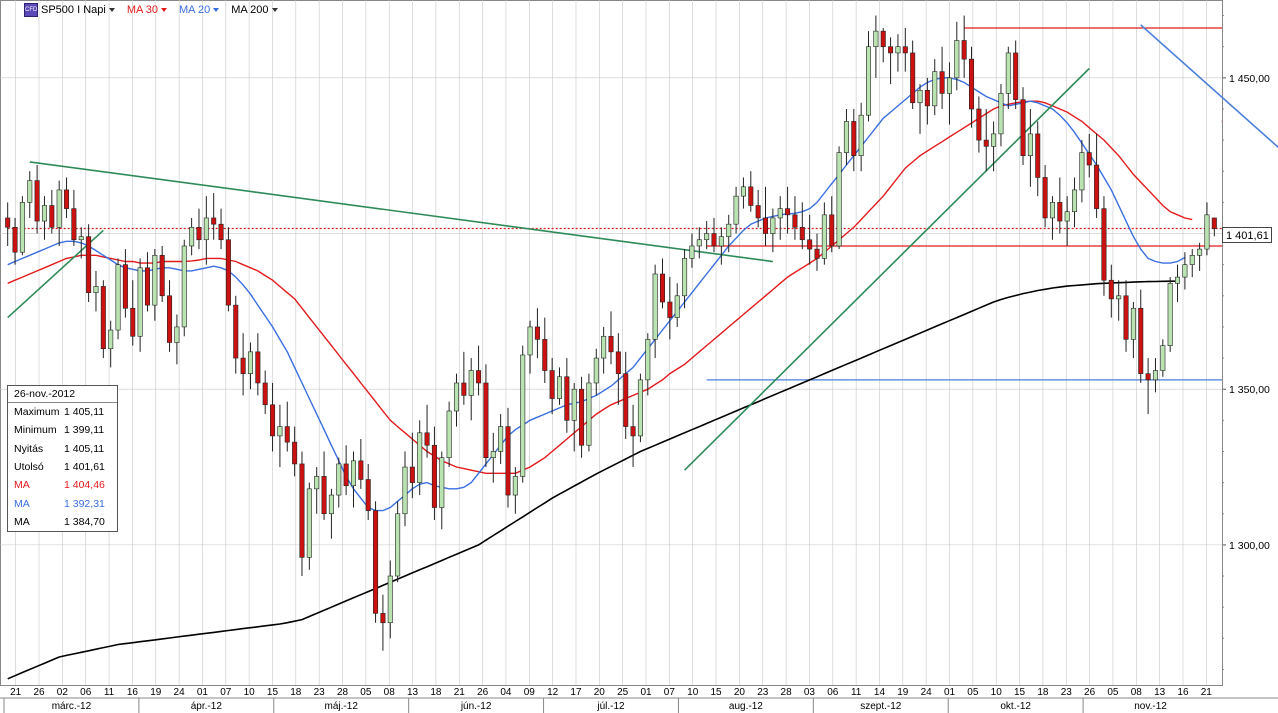 This screenshot has width=1278, height=713. Describe the element at coordinates (623, 692) in the screenshot. I see `x-tick-label: 25` at that location.